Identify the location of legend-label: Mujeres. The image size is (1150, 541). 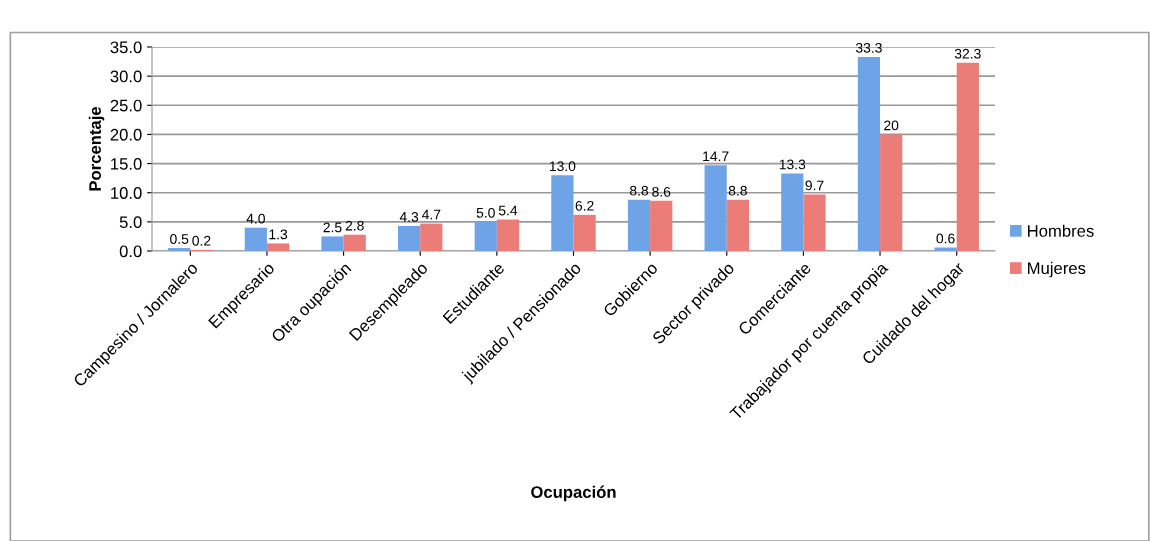
(1057, 269).